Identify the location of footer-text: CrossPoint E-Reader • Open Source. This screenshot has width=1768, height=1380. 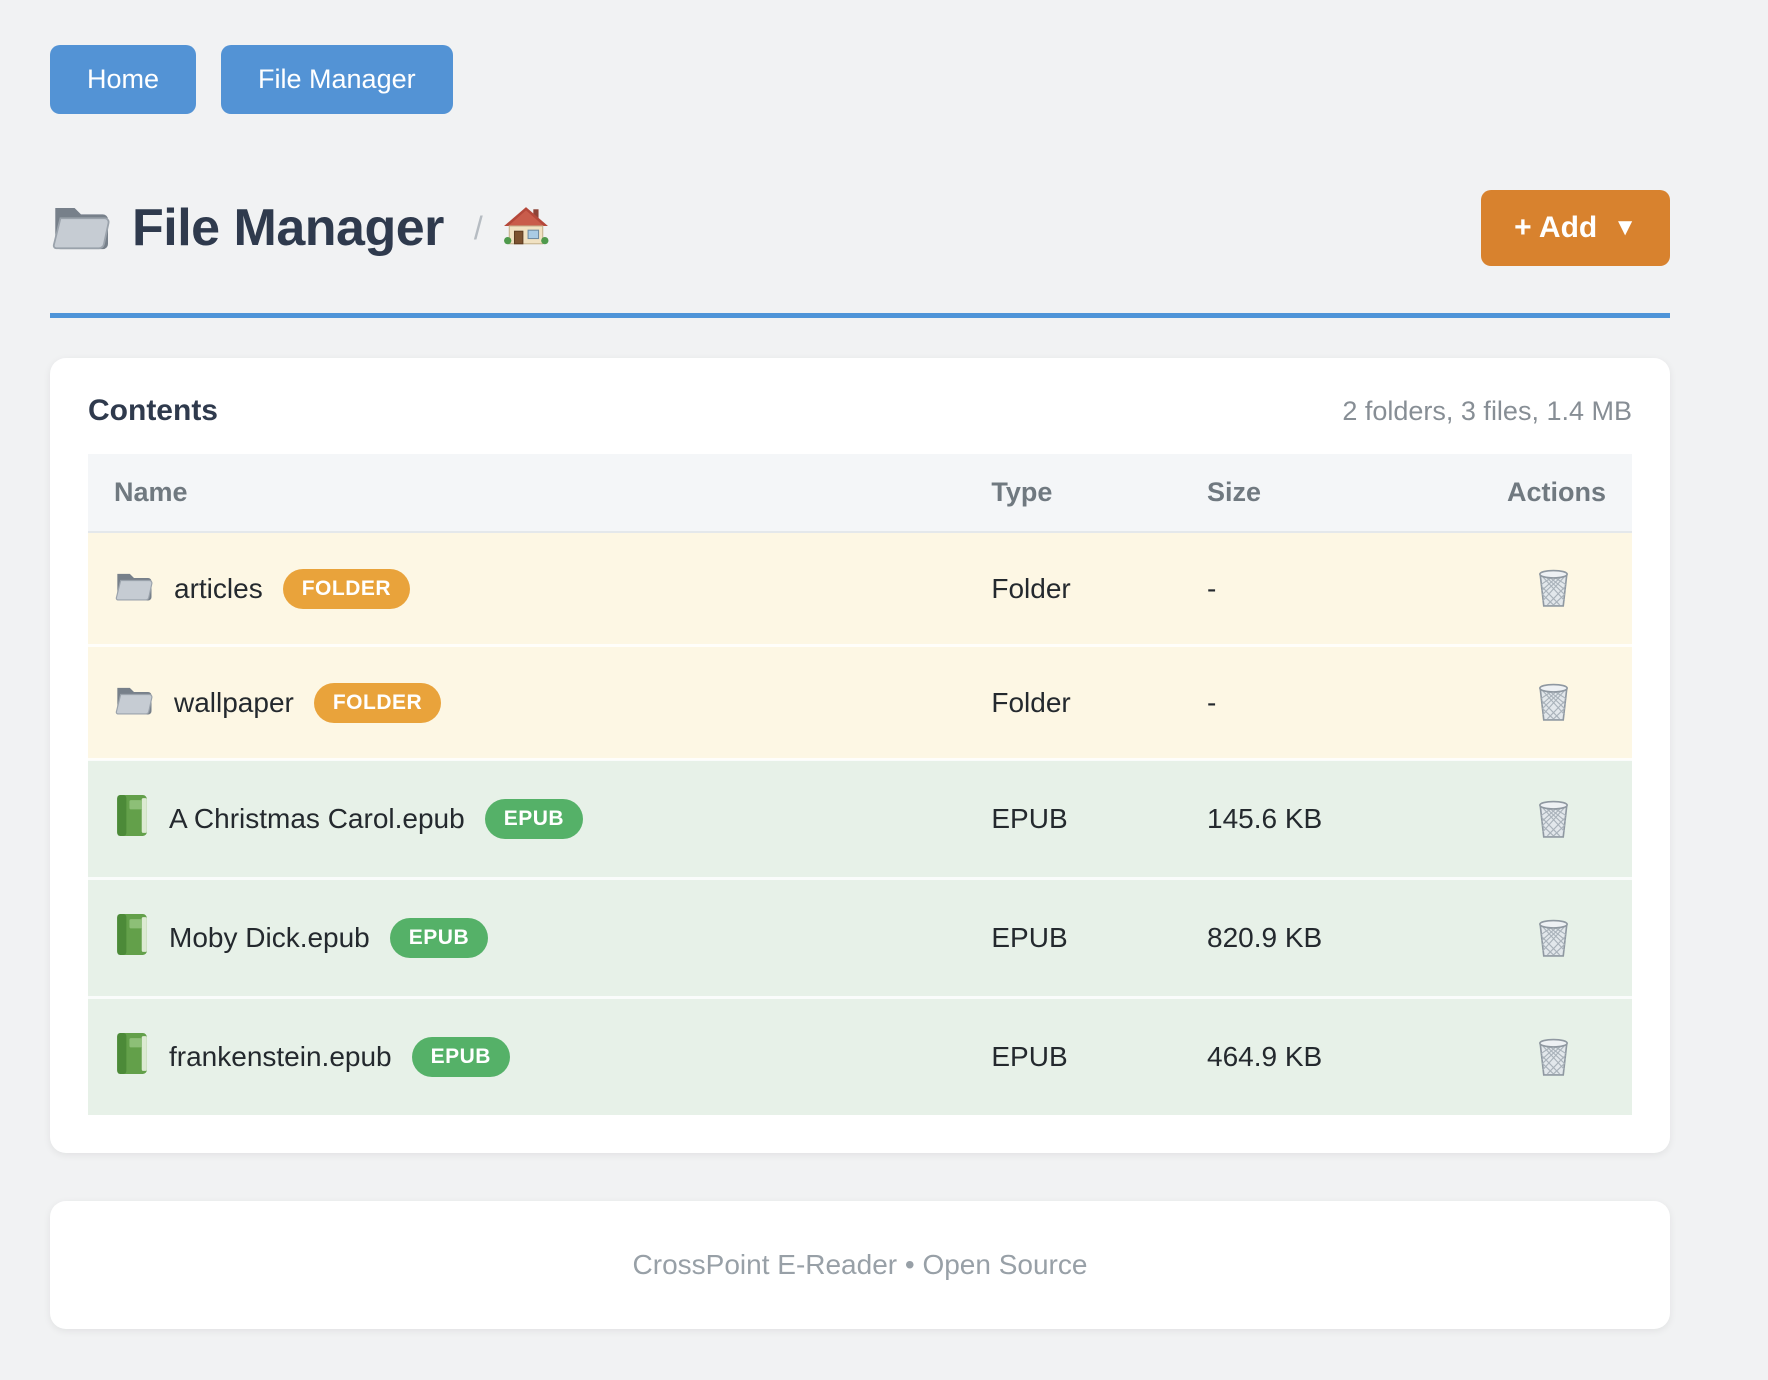
(860, 1264).